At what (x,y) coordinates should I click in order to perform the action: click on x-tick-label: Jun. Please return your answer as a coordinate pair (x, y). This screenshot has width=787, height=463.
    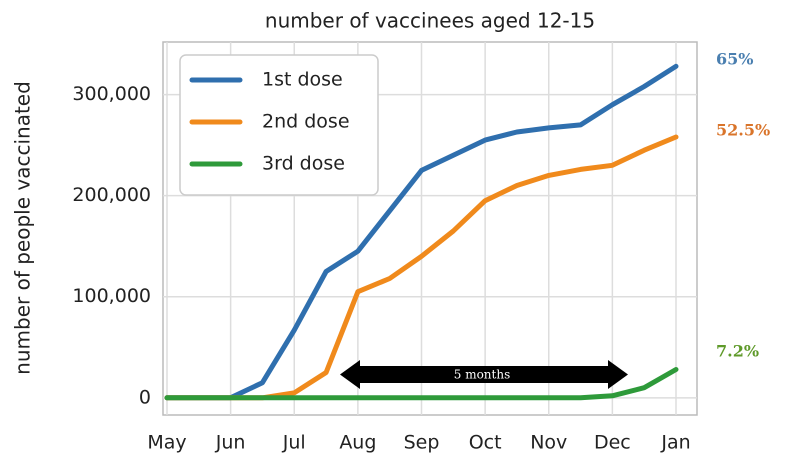
    Looking at the image, I should click on (230, 443).